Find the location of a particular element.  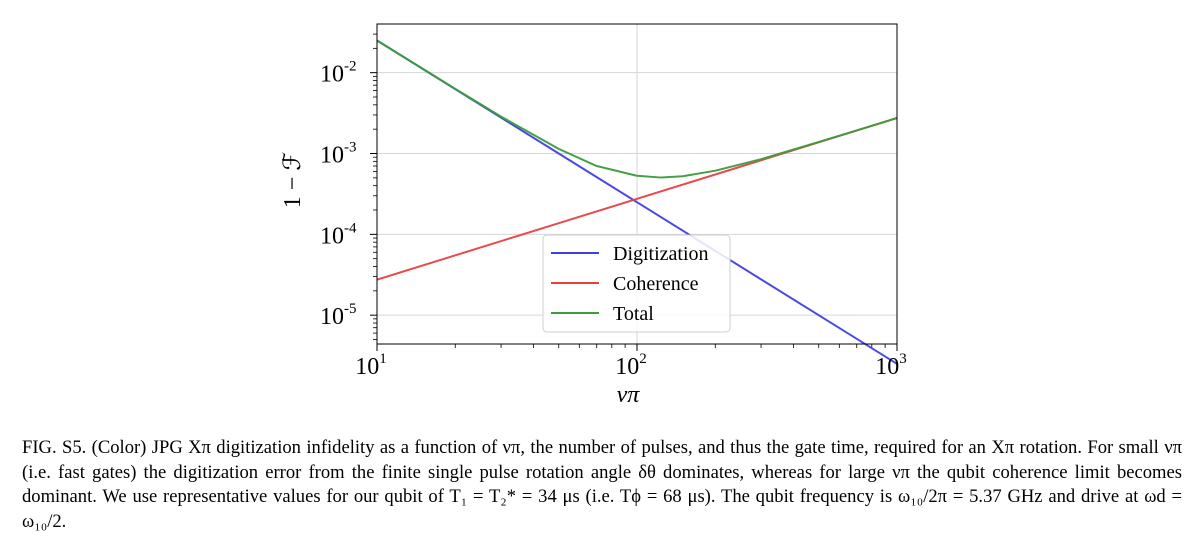

x-tick-label: 10³ is located at coordinates (891, 365).